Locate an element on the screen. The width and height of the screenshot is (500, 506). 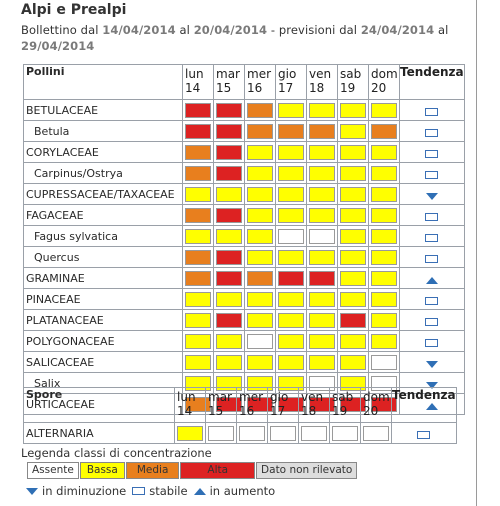
legend-na: Dato non rilevato is located at coordinates (307, 470).